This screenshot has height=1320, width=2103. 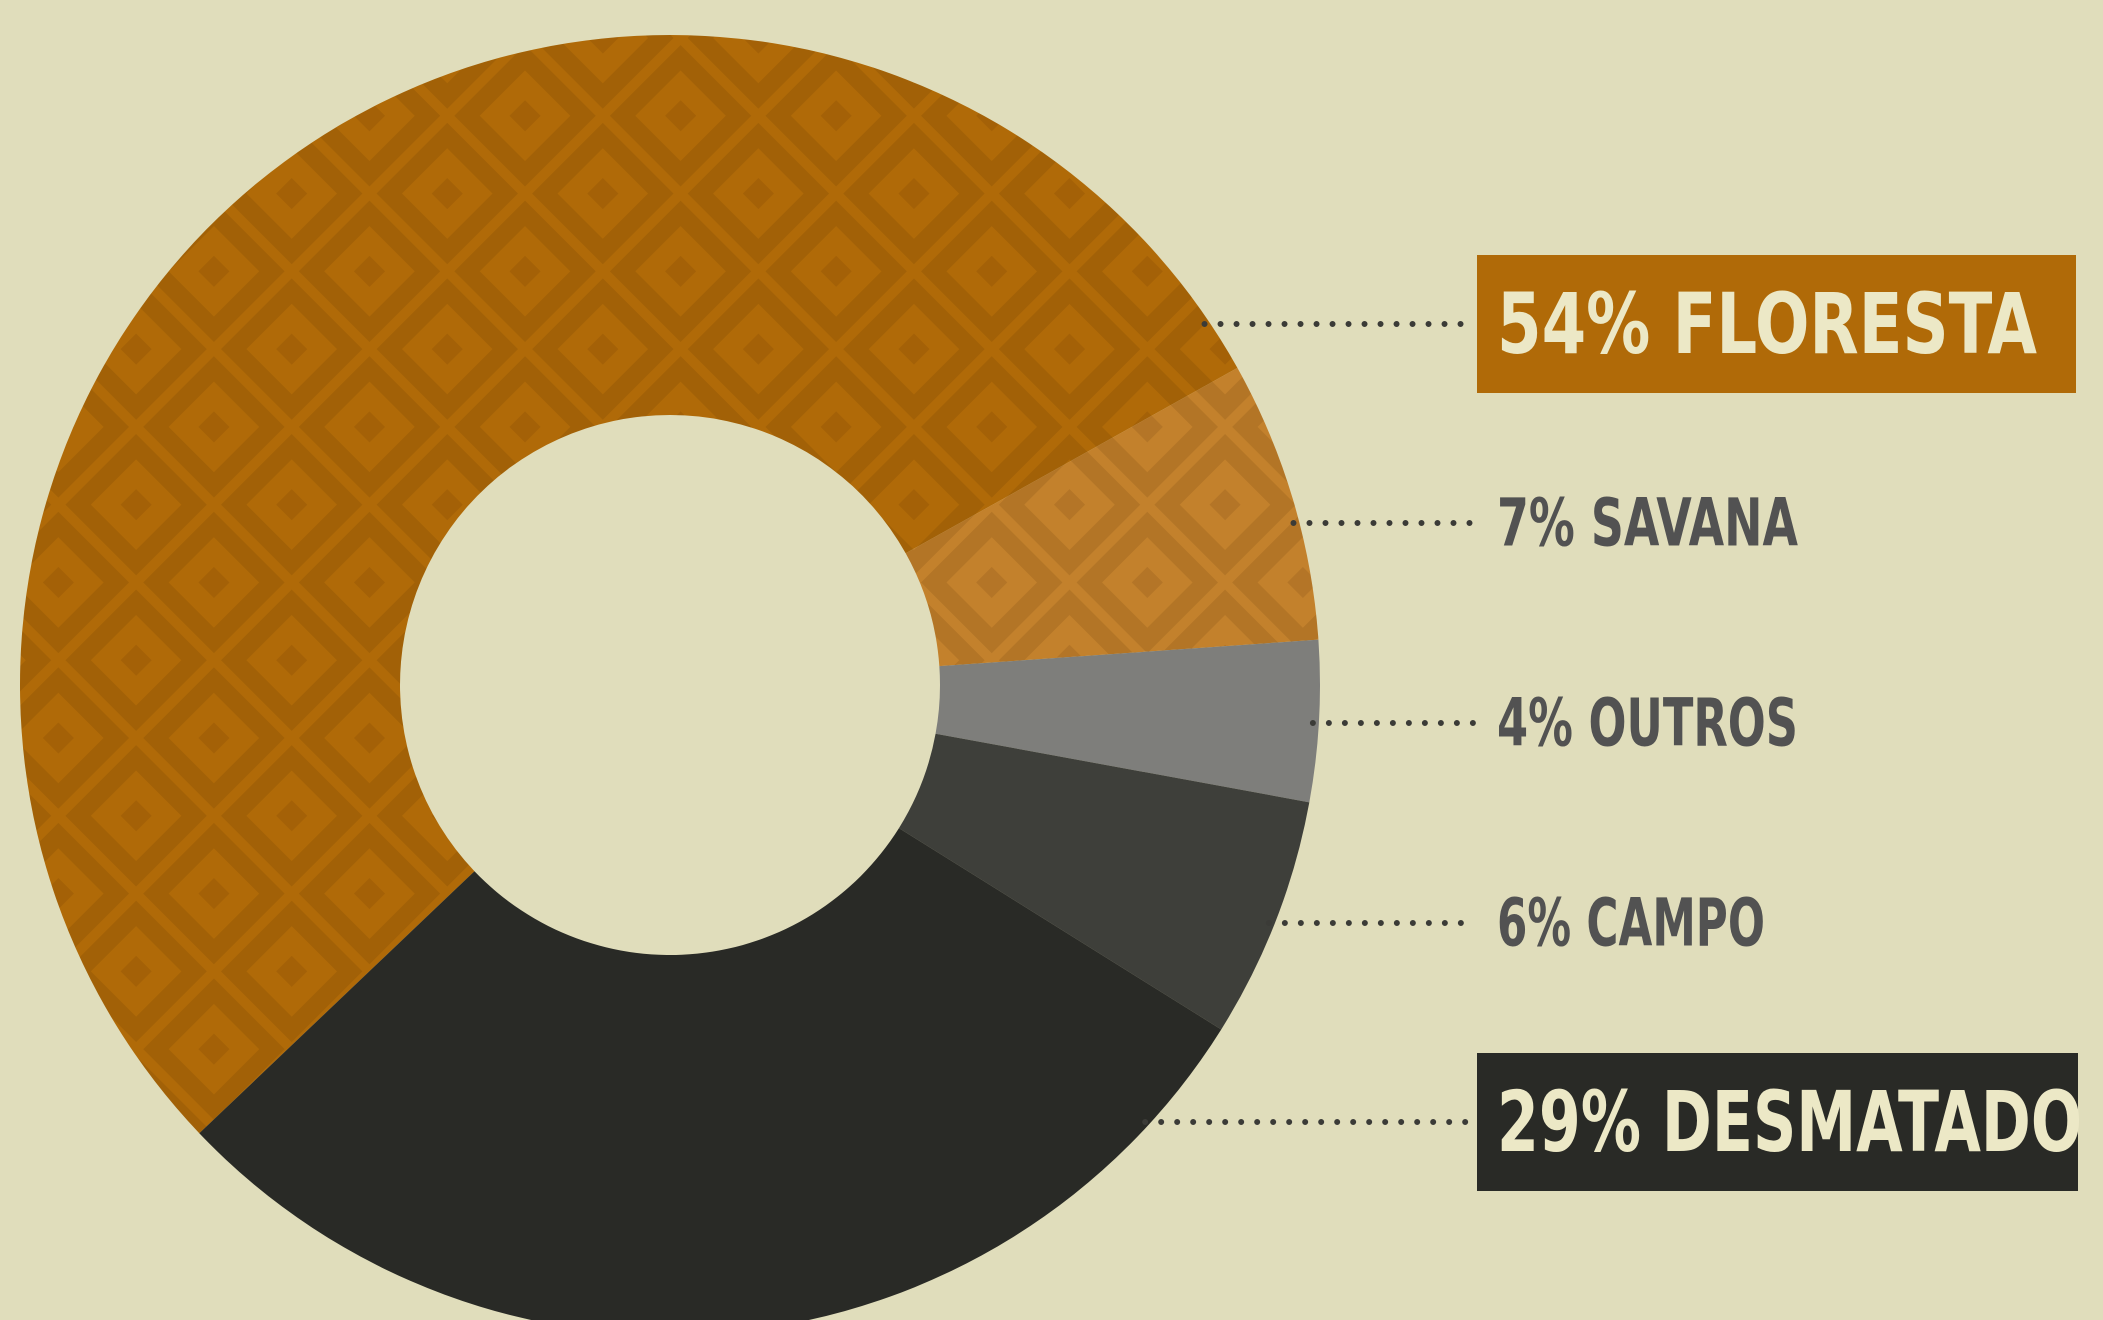 I want to click on slice-texture-savana, so click(x=1112, y=517).